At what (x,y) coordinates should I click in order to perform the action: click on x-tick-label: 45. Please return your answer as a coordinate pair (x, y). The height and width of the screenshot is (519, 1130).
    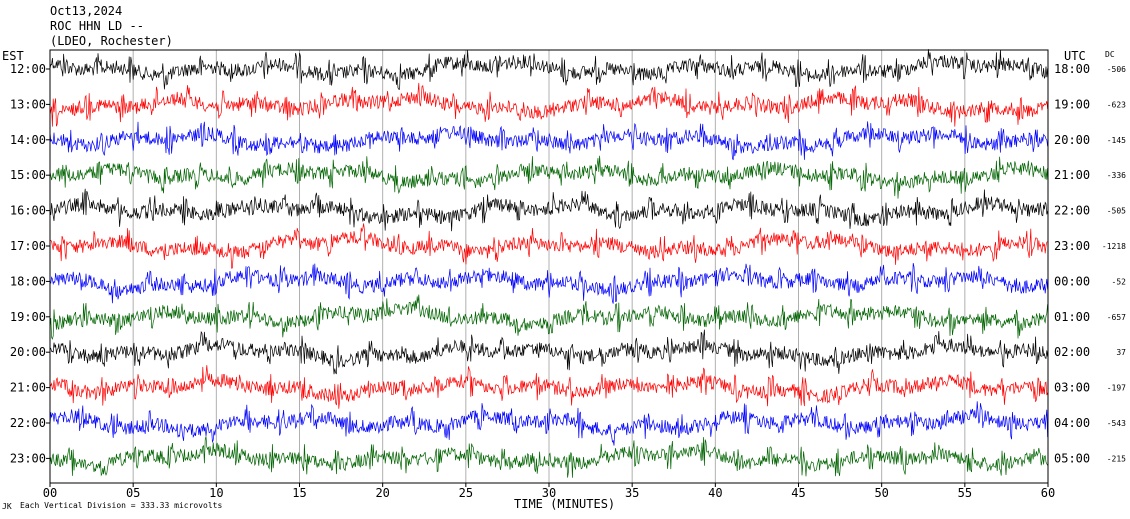
    Looking at the image, I should click on (798, 493).